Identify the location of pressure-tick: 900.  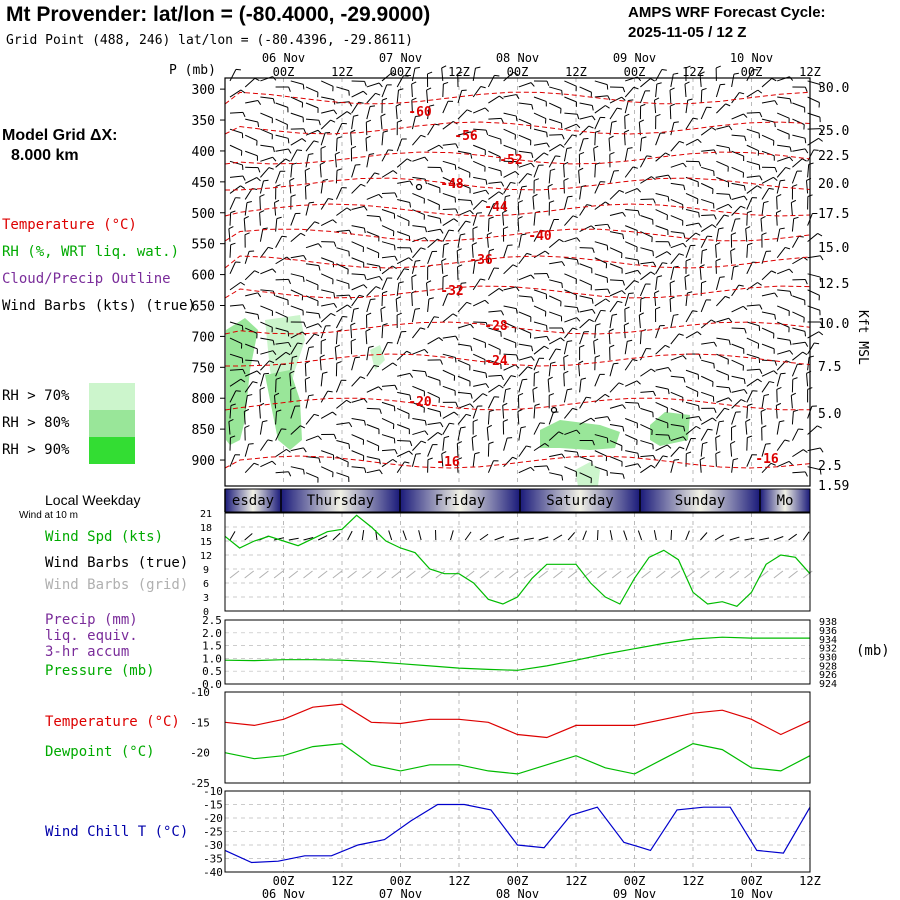
(203, 461).